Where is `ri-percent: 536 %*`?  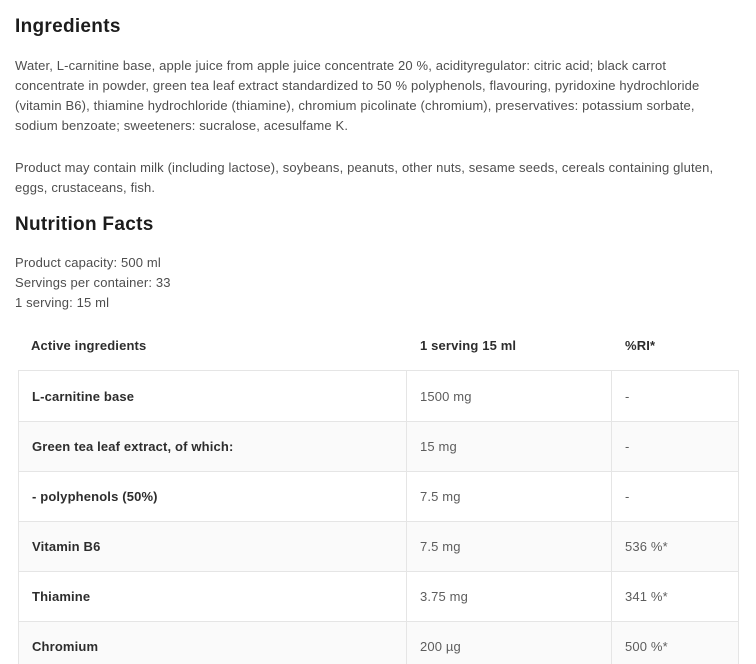
ri-percent: 536 %* is located at coordinates (646, 546).